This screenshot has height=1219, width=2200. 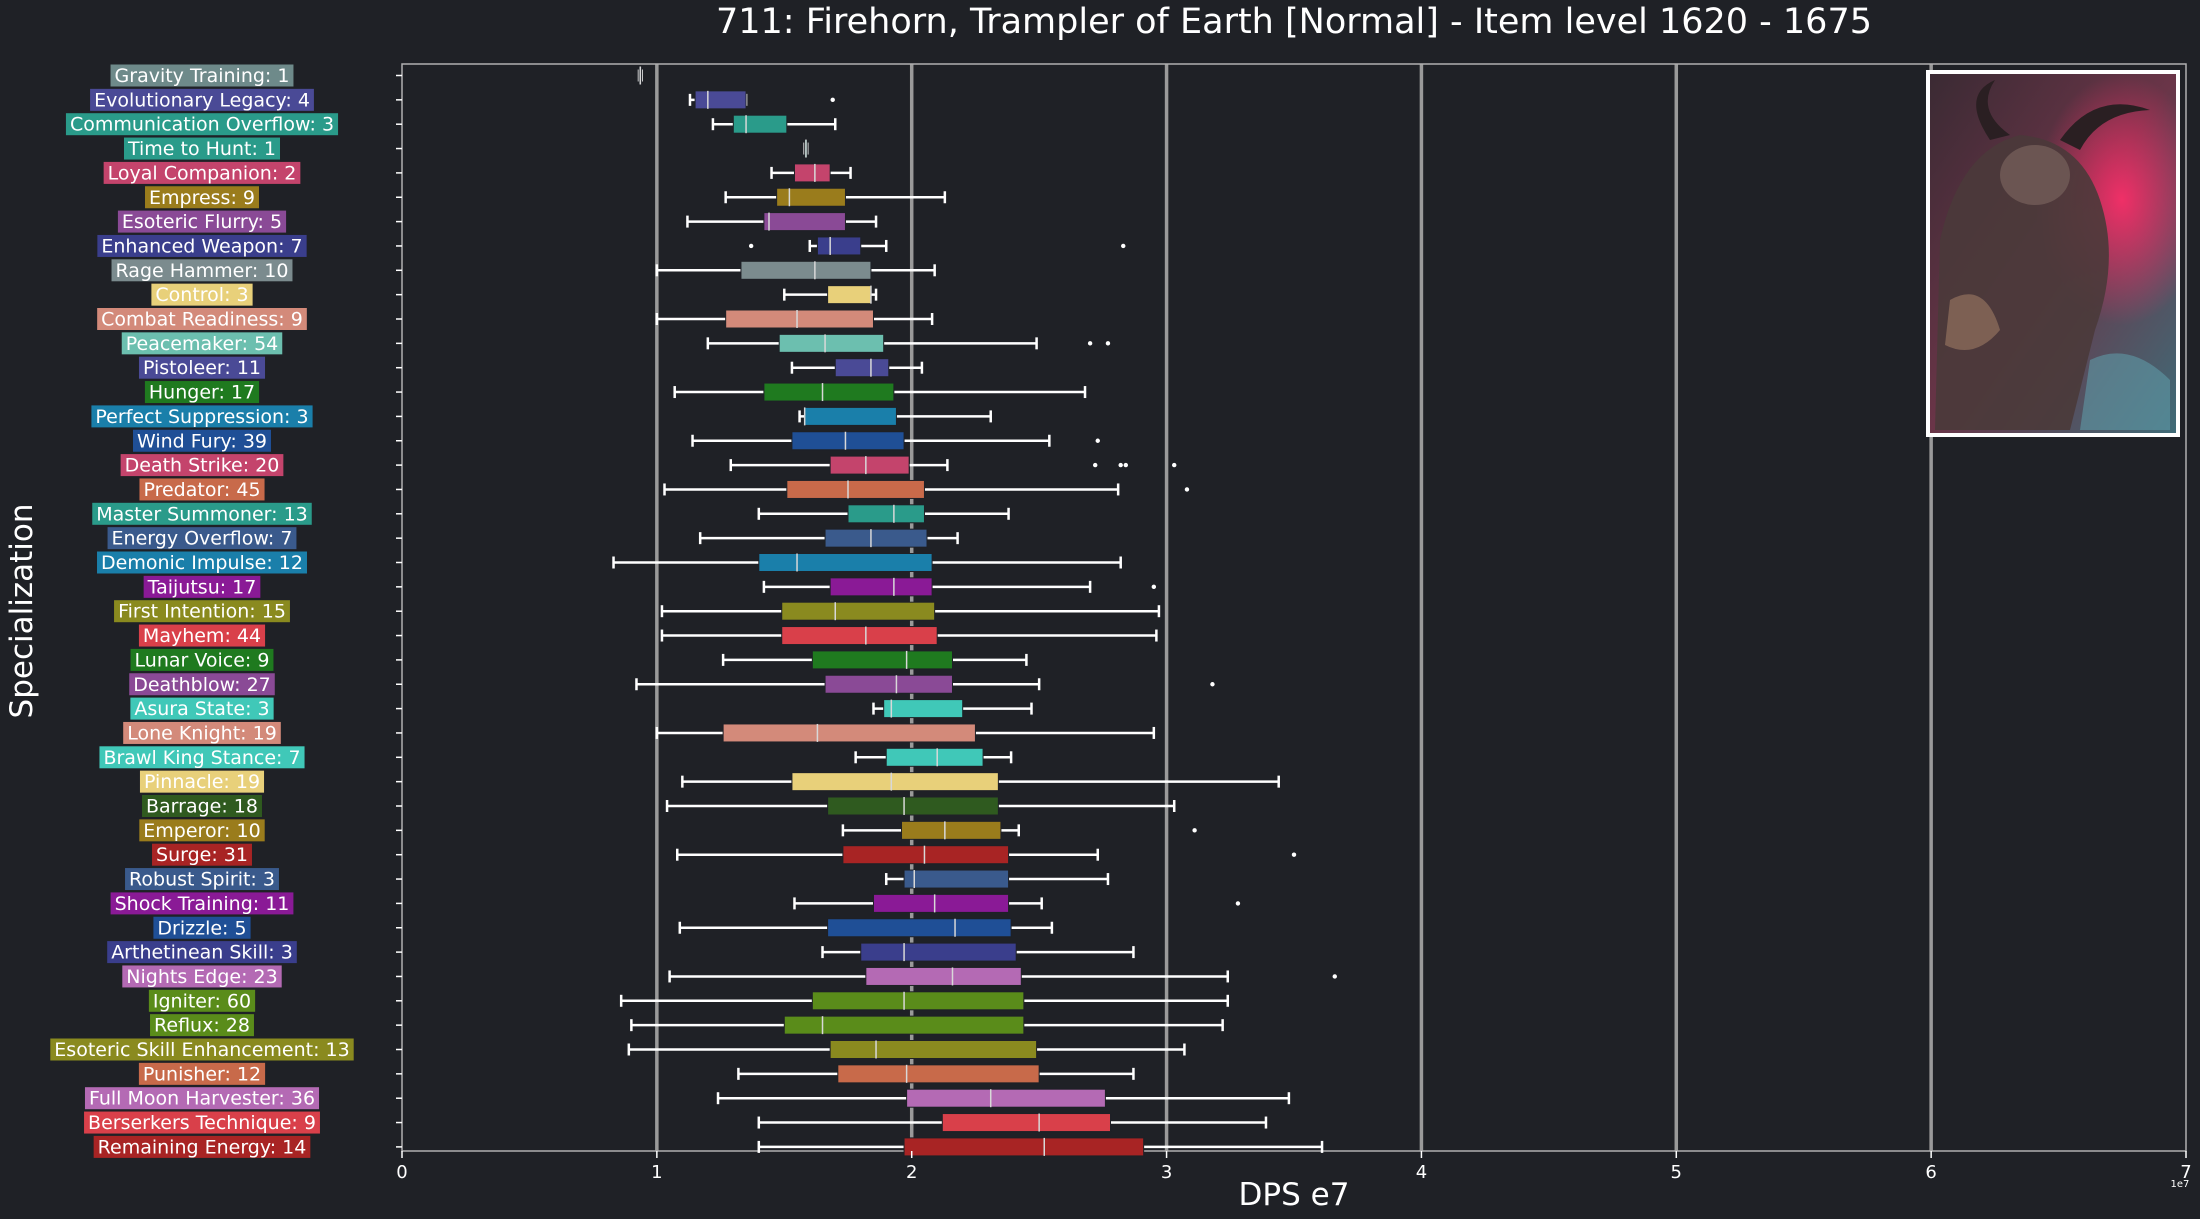 I want to click on category-label-text: Enhanced Weapon: 7, so click(x=201, y=246).